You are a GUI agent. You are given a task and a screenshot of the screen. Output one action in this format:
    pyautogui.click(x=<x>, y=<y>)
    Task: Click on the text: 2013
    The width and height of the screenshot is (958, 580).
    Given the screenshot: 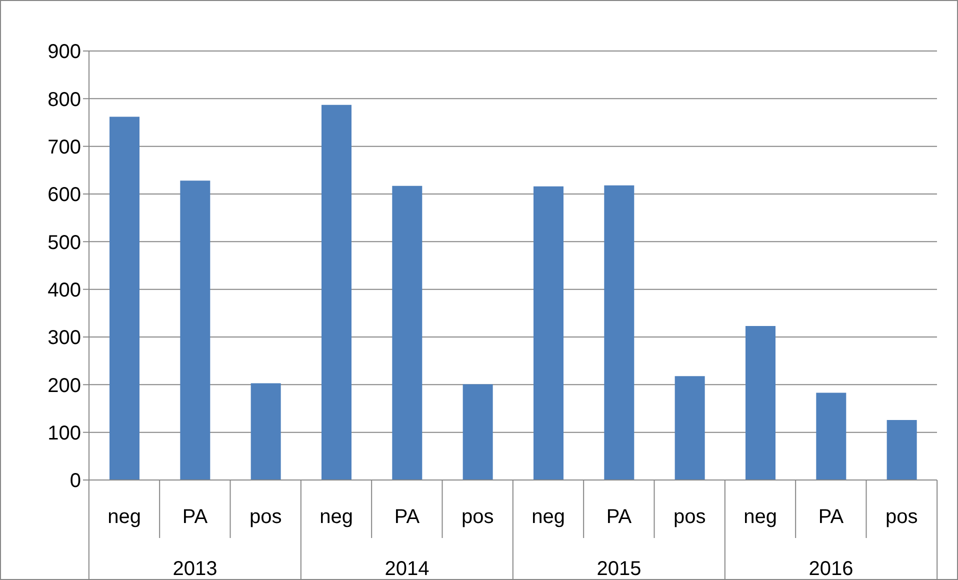 What is the action you would take?
    pyautogui.click(x=195, y=569)
    